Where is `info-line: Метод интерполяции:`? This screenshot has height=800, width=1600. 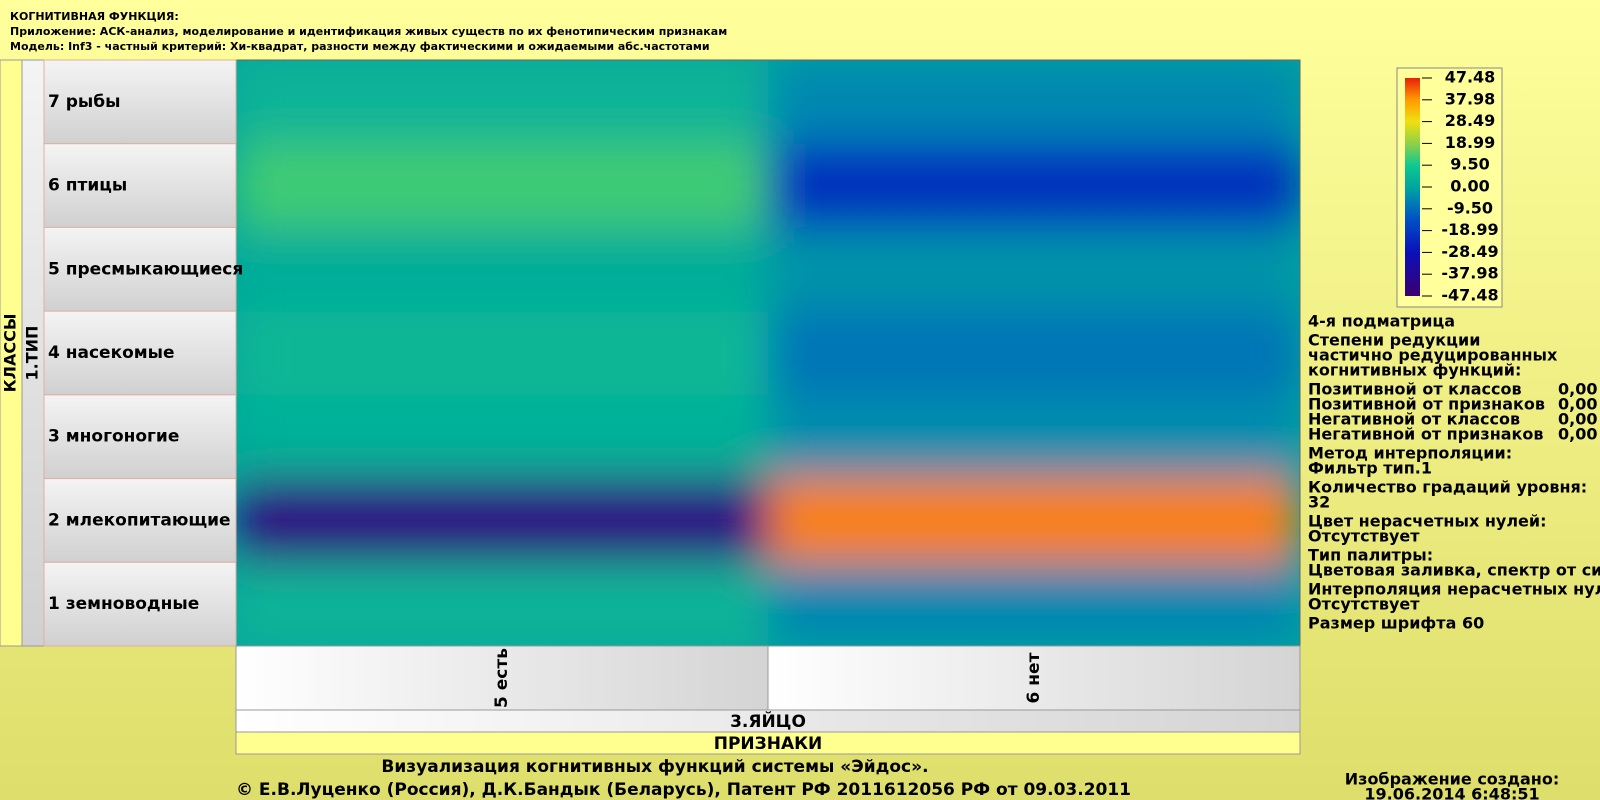 info-line: Метод интерполяции: is located at coordinates (1410, 453).